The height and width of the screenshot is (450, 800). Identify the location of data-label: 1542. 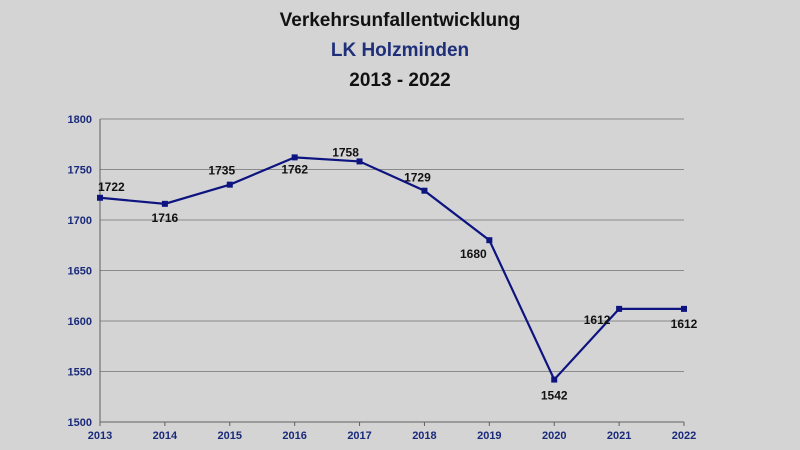
(554, 396).